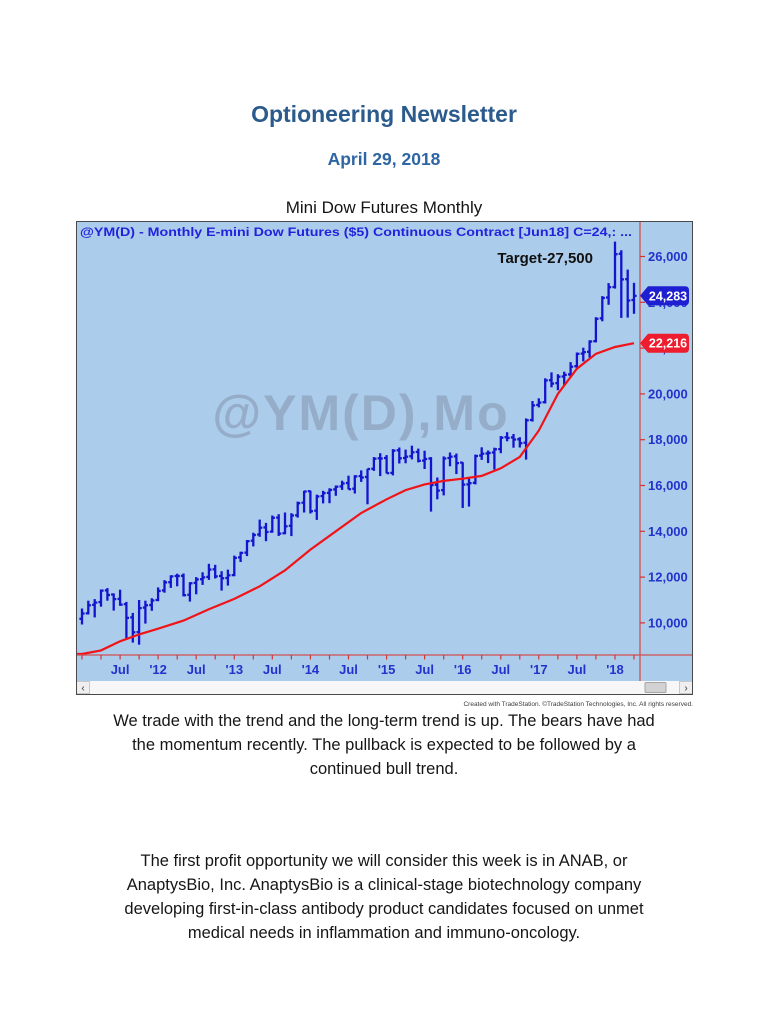  I want to click on target-annotation: Target-27,500, so click(545, 258).